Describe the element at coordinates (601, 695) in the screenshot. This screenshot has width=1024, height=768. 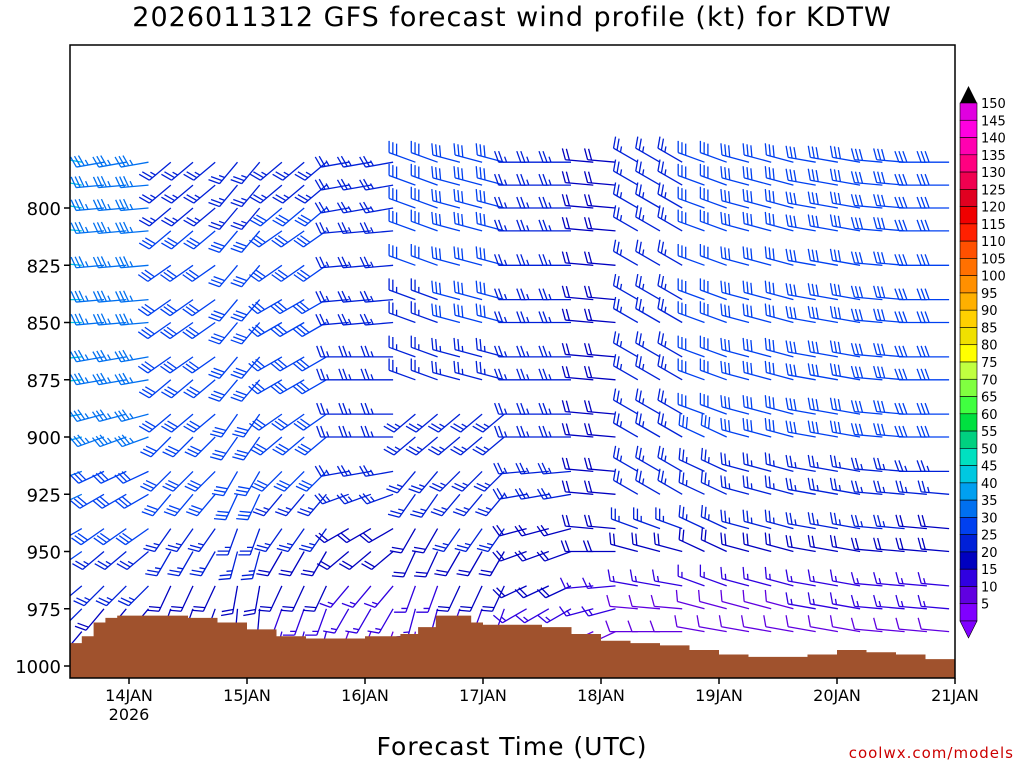
I see `x-tick-label: 18JAN` at that location.